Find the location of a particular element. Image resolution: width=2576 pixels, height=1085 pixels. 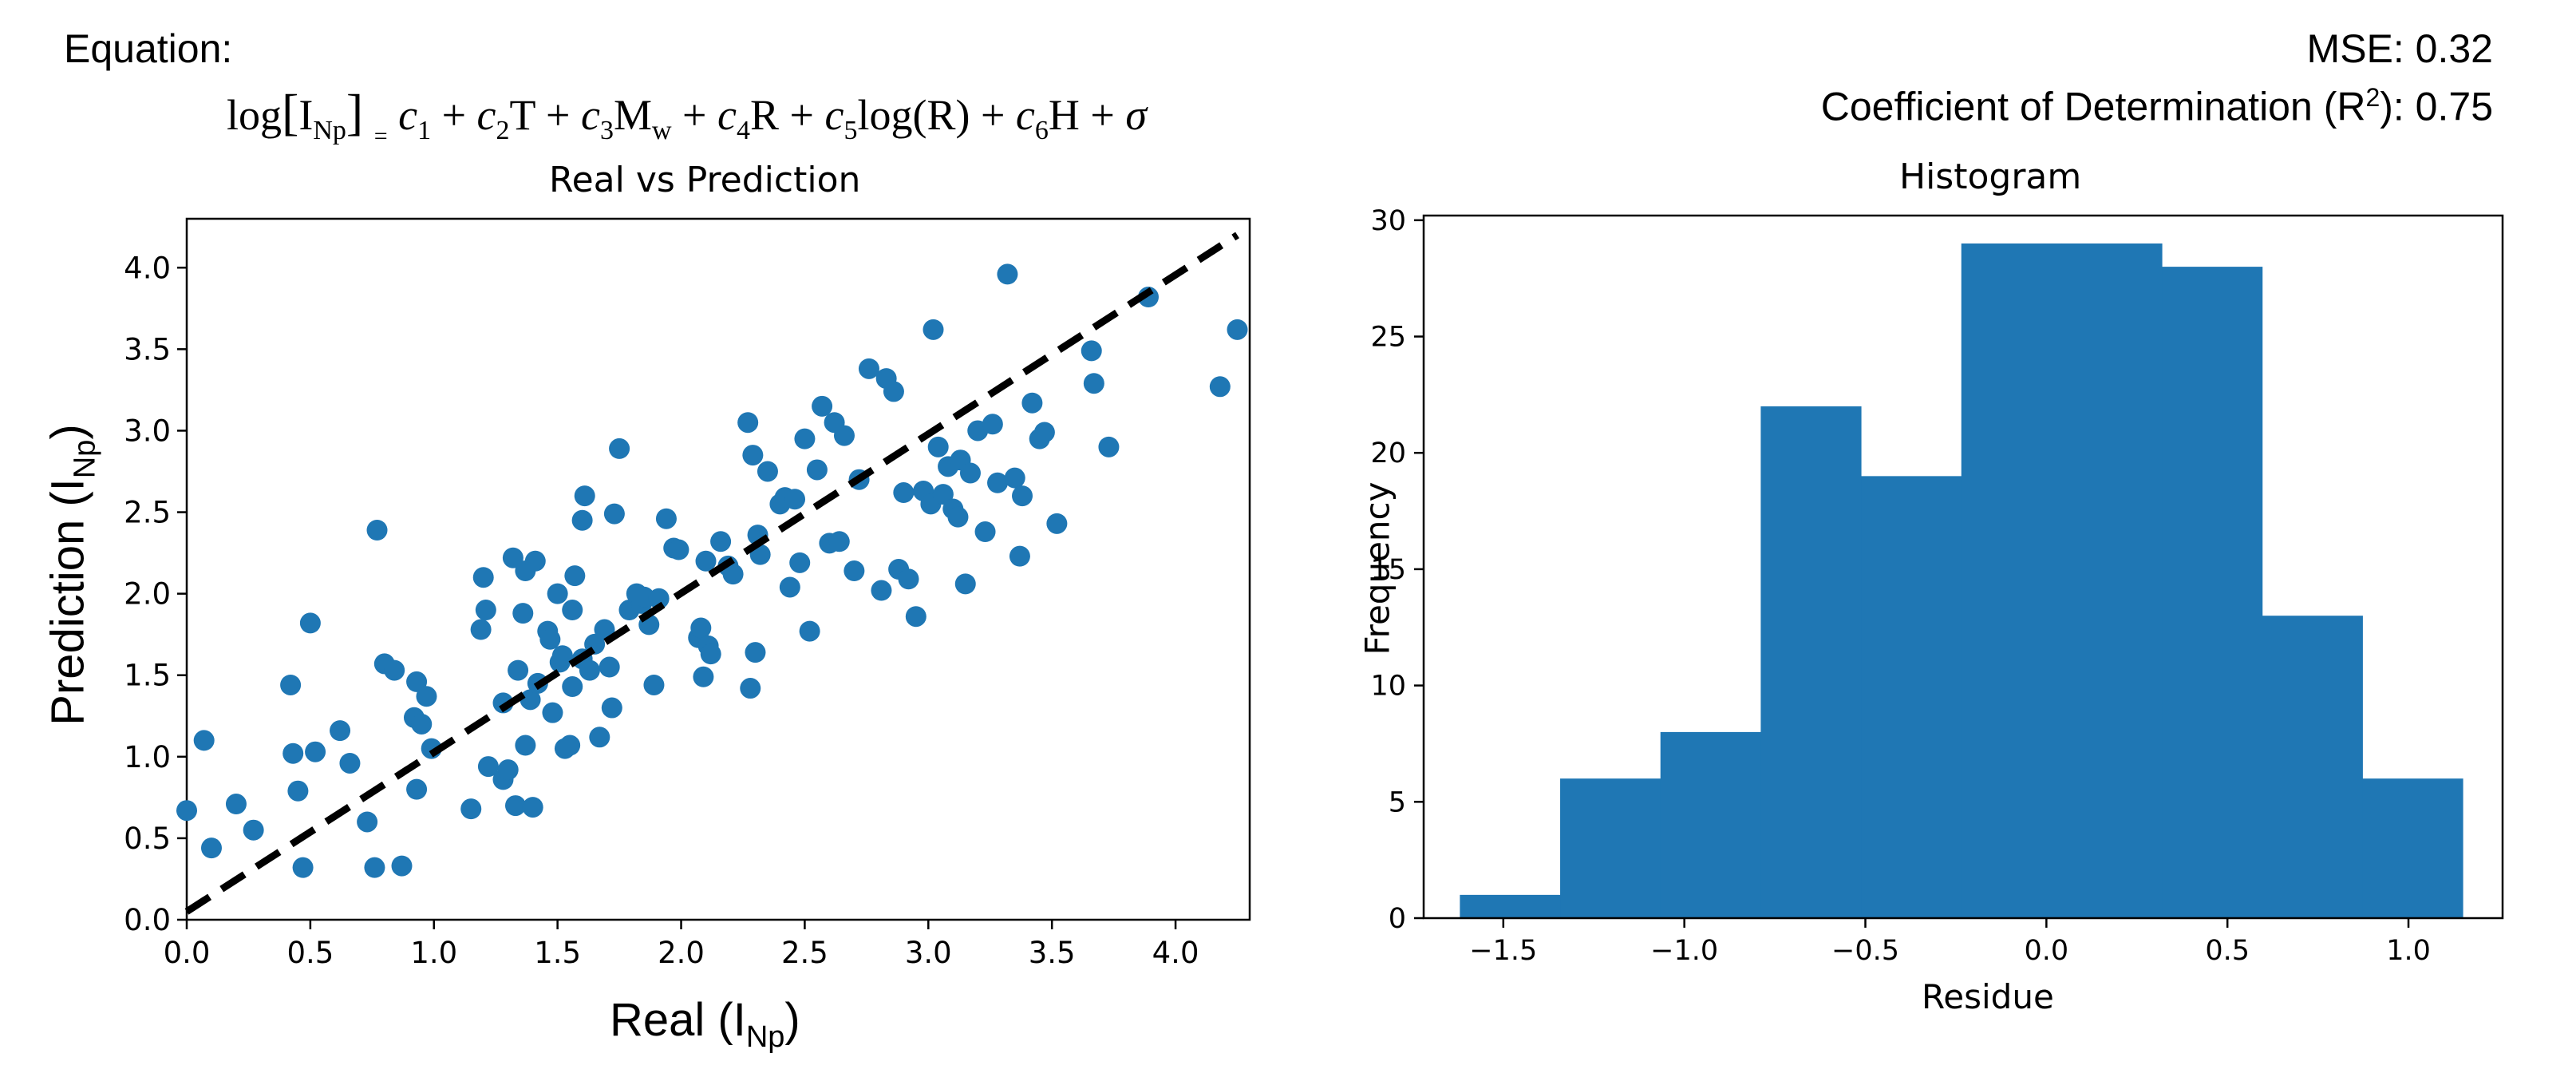

r2-suffix: ): 0.75 is located at coordinates (2436, 107).